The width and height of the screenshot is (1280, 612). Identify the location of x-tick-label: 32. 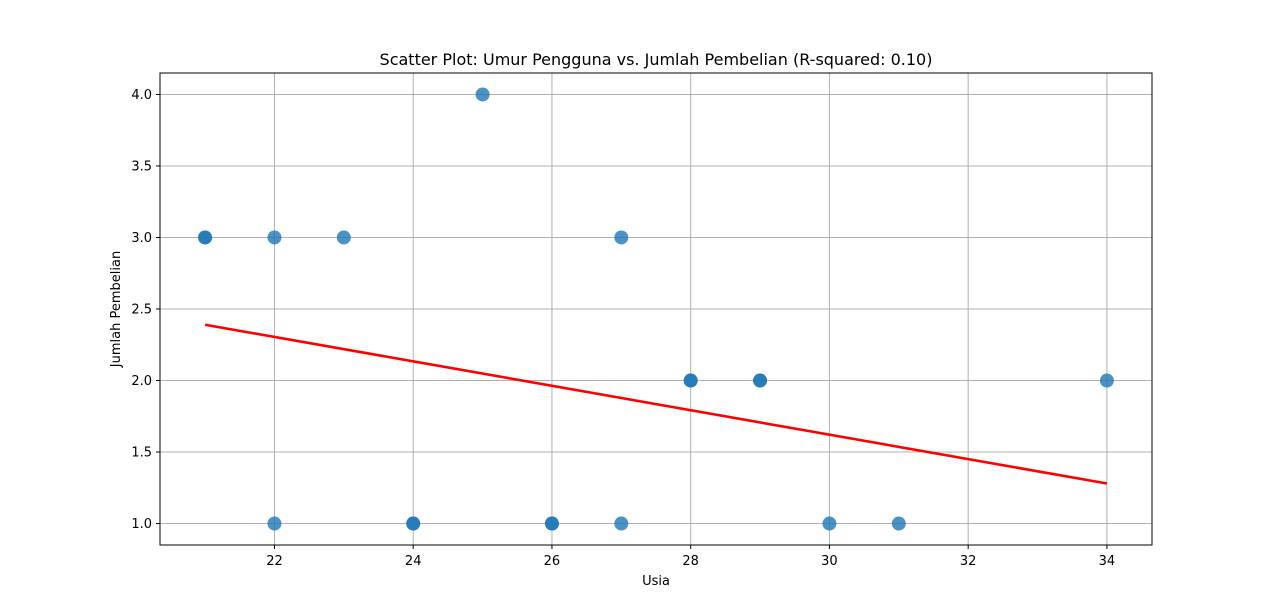
(968, 561).